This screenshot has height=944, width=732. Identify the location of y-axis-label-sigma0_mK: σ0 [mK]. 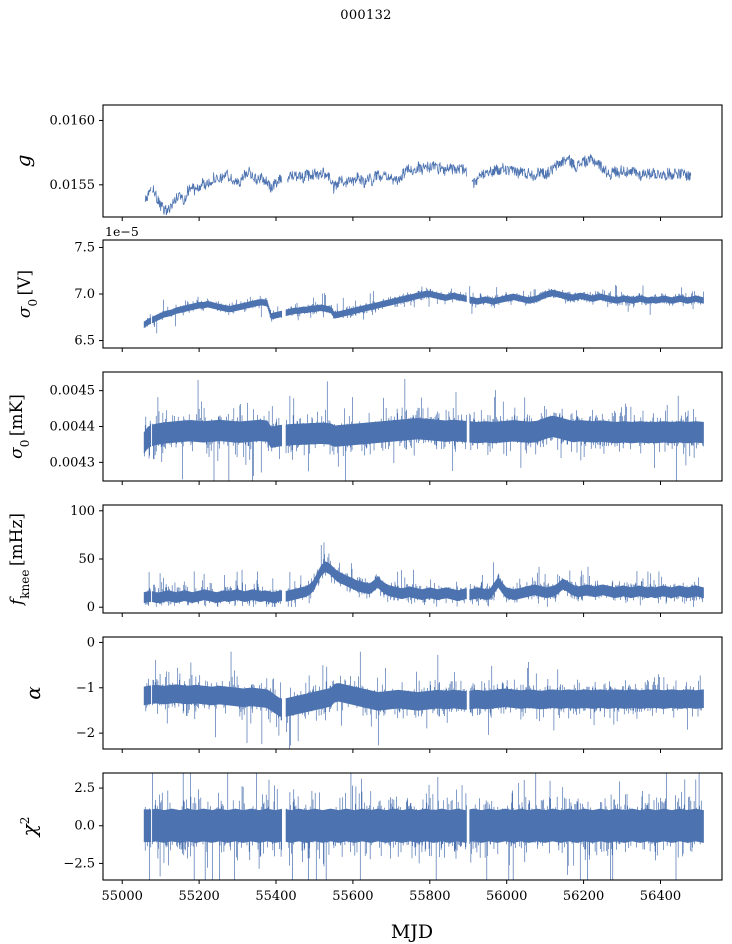
(19, 426).